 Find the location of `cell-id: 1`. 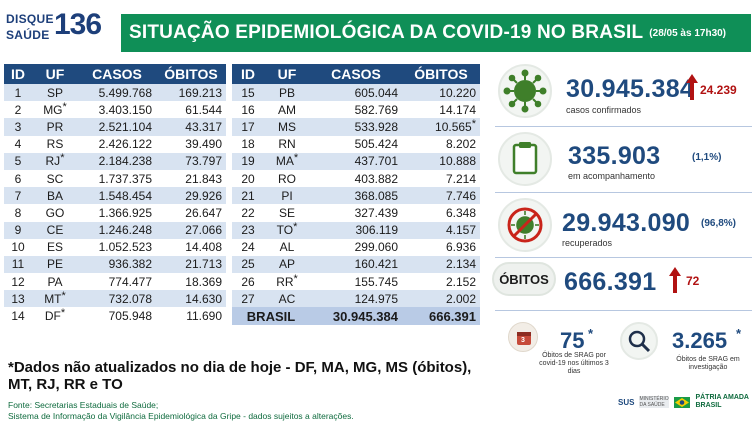

cell-id: 1 is located at coordinates (18, 93).